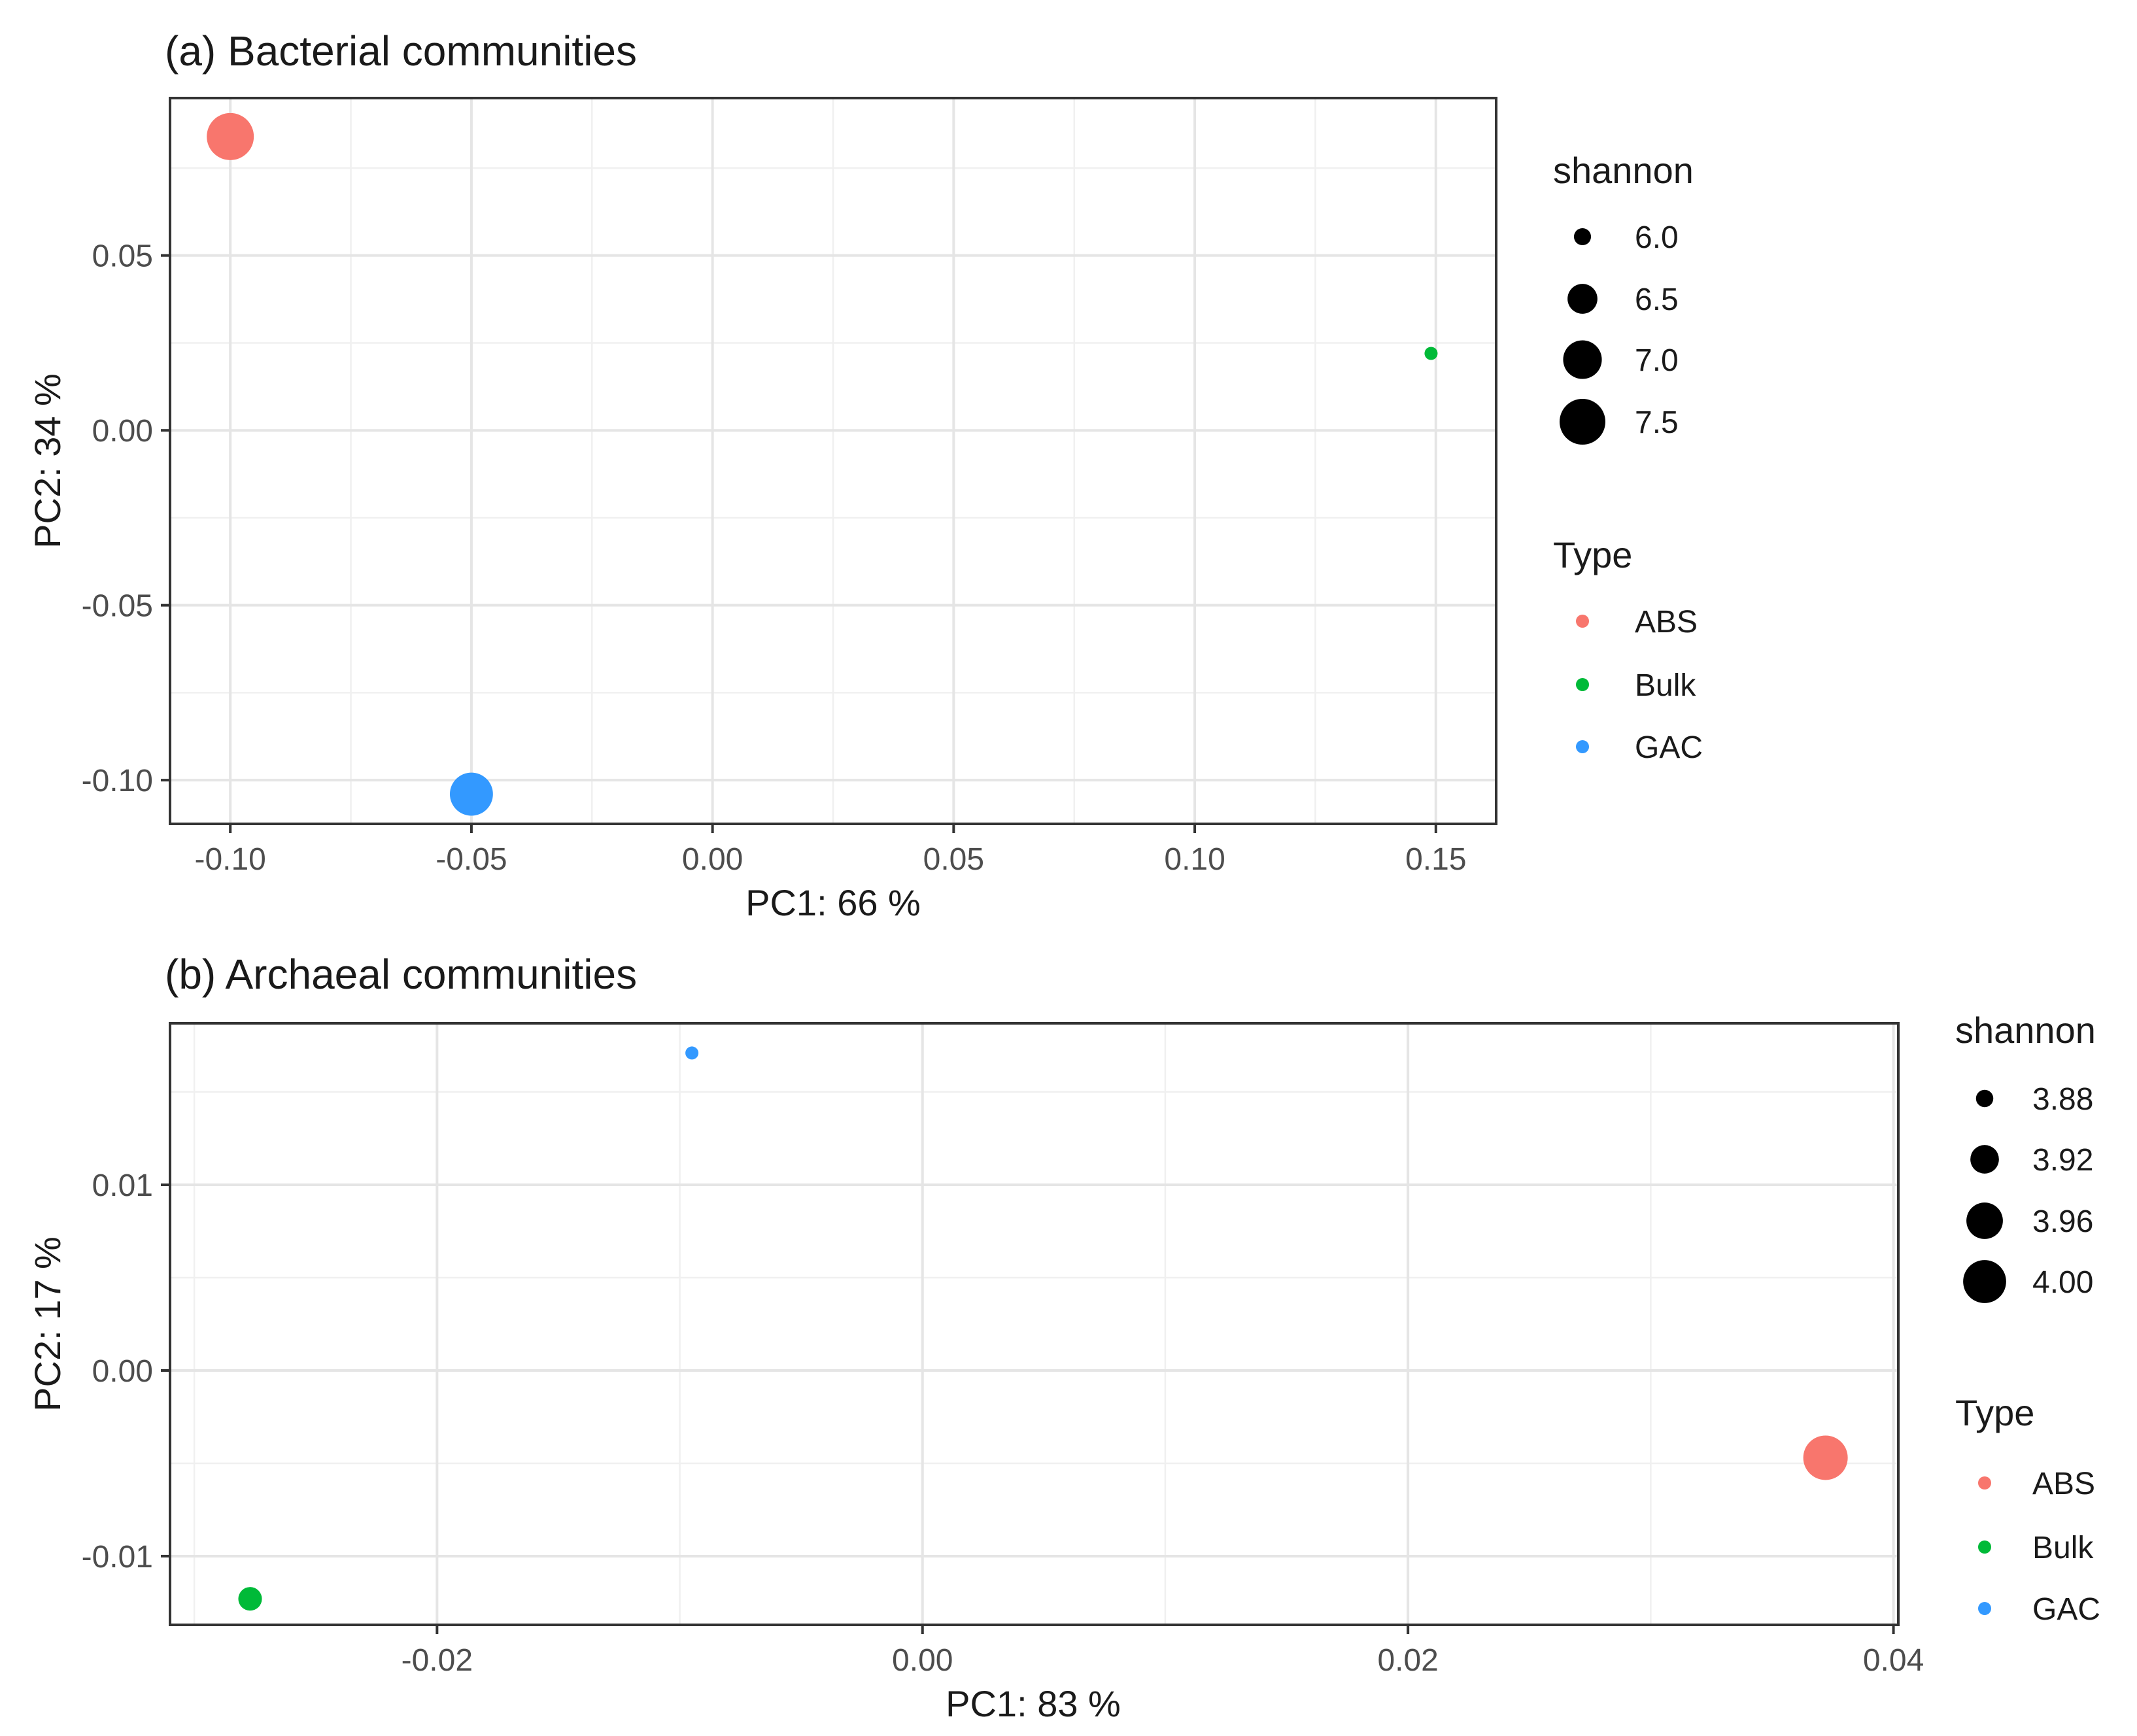 This screenshot has width=2137, height=1736. What do you see at coordinates (47, 1324) in the screenshot?
I see `y-axis-title-archaeal: PC2: 17 %` at bounding box center [47, 1324].